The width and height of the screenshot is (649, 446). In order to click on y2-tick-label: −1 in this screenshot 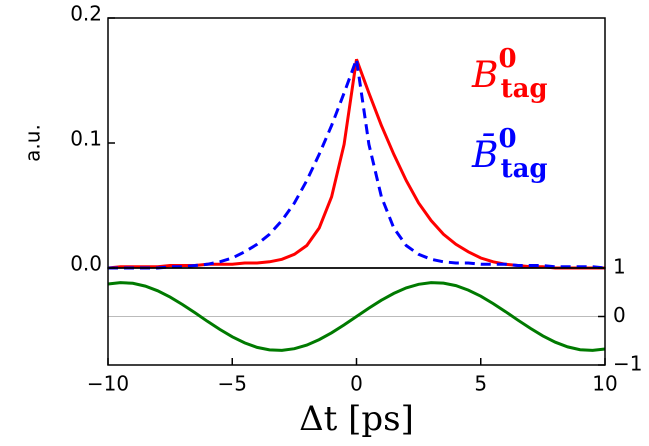, I will do `click(627, 364)`.